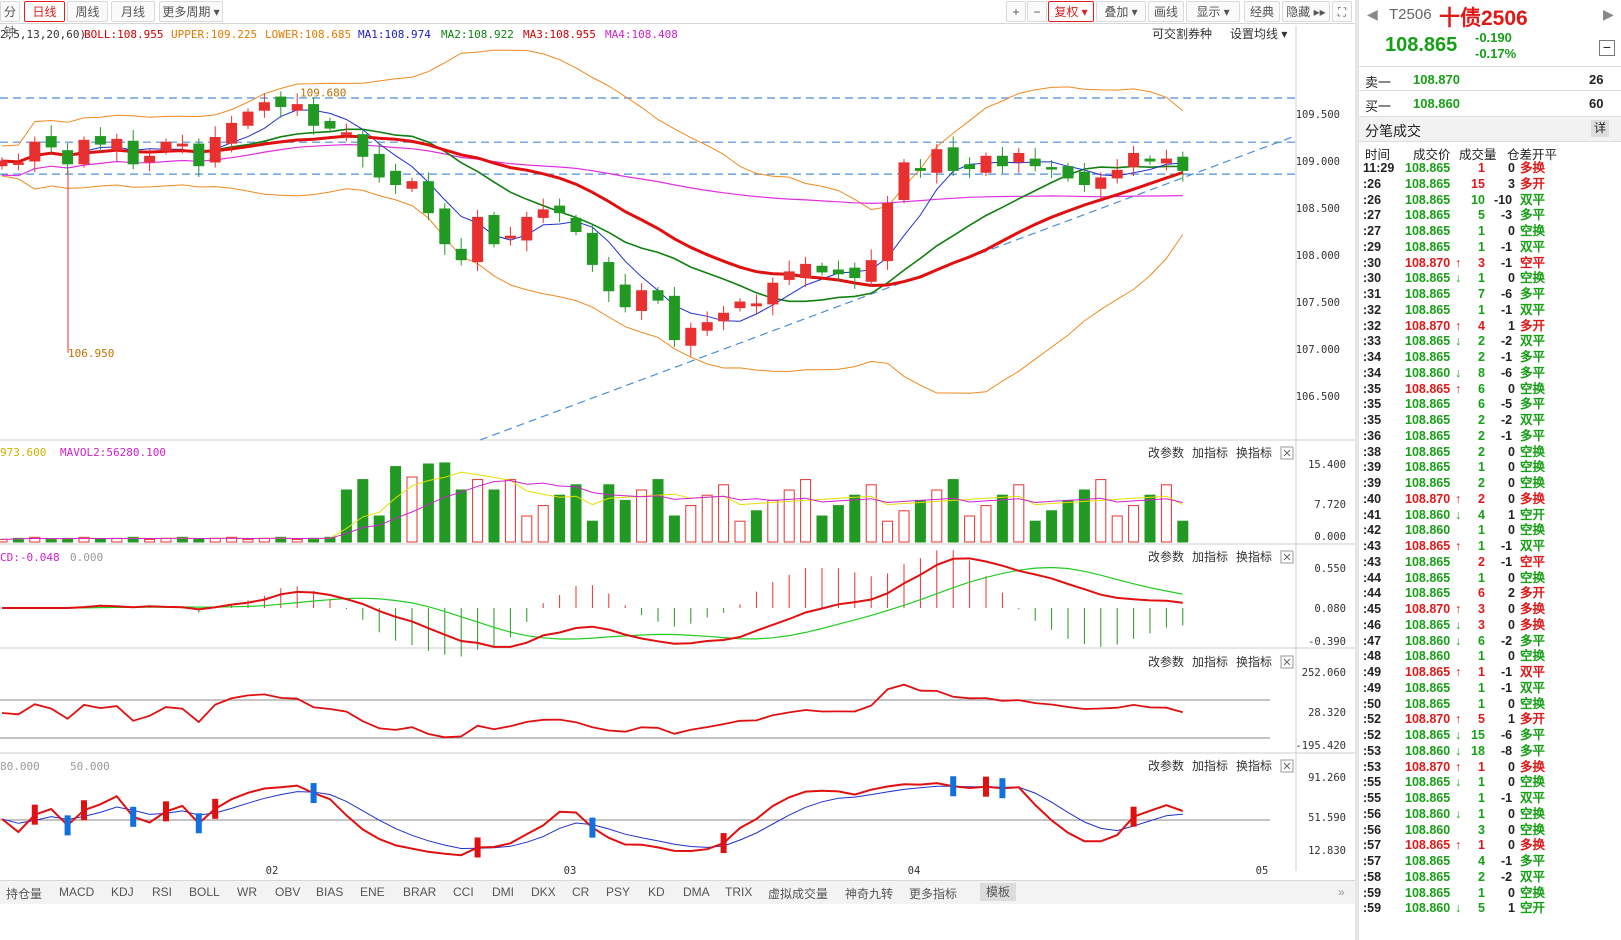 The width and height of the screenshot is (1621, 940). Describe the element at coordinates (122, 892) in the screenshot. I see `indicator-tab-2: KDJ` at that location.